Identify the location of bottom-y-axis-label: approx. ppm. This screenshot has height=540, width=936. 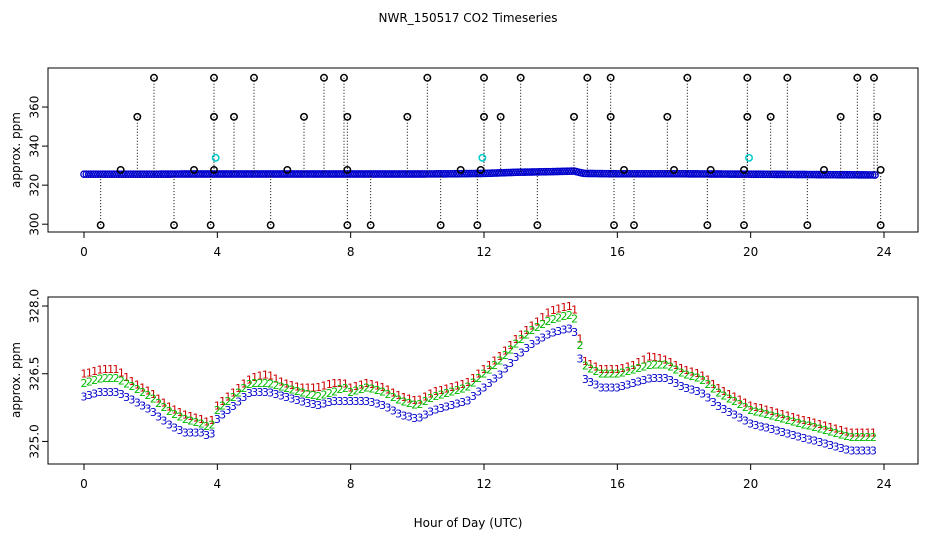
(16, 380).